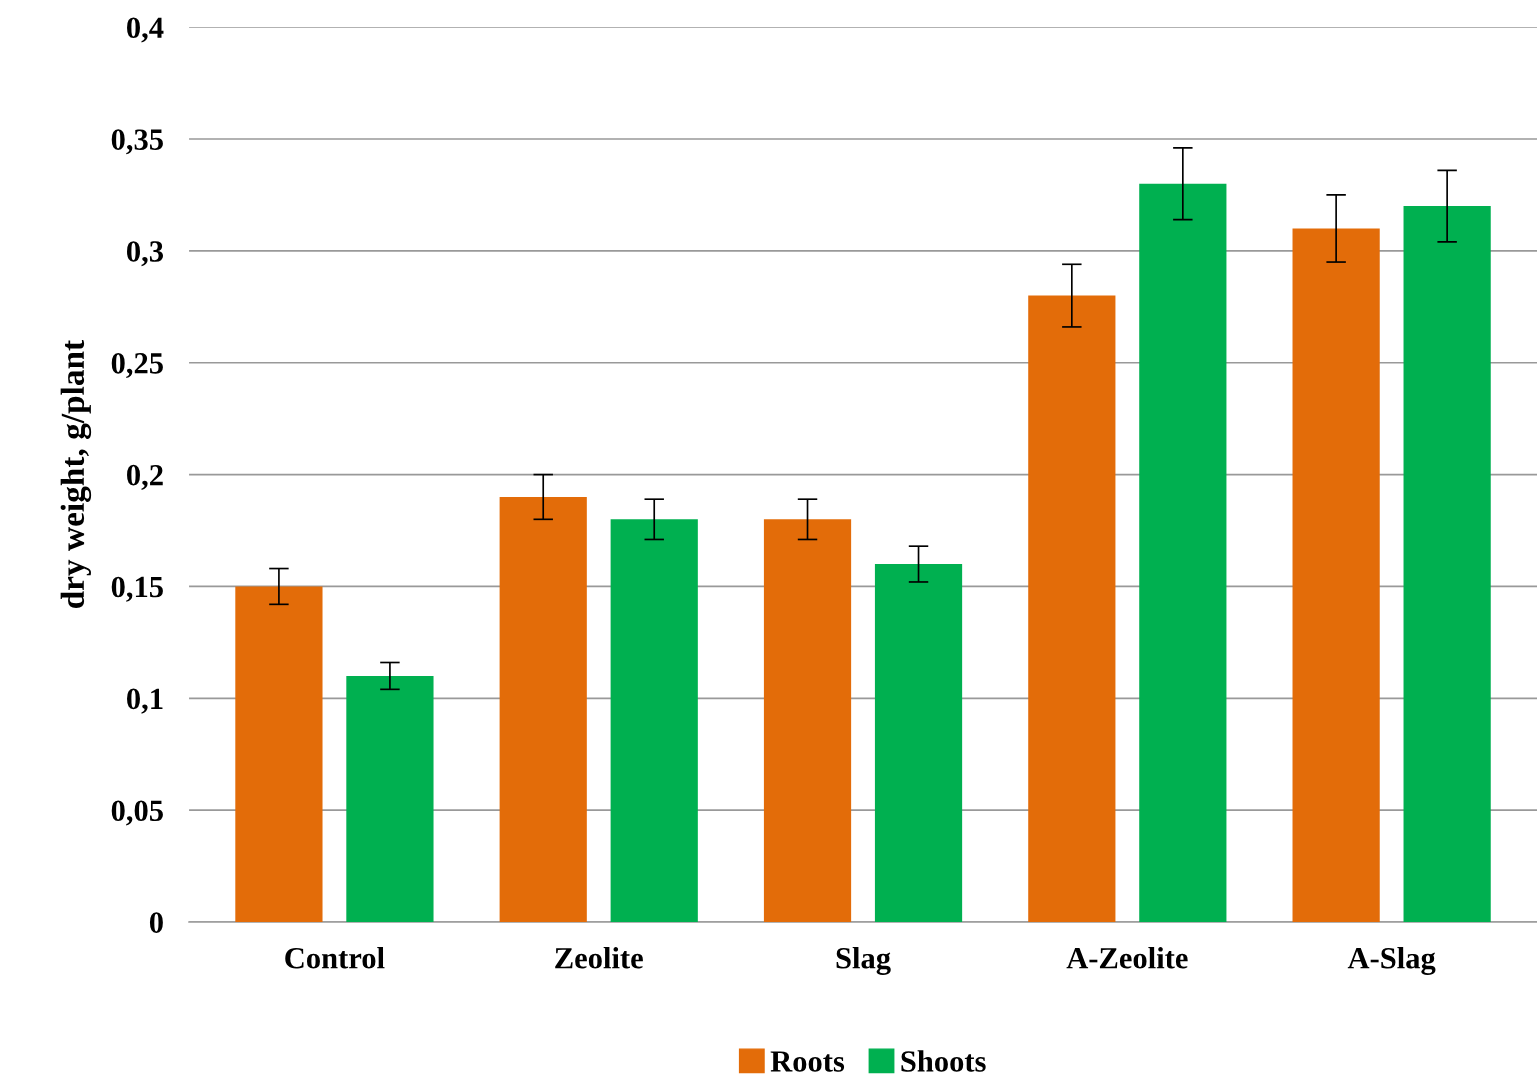 Image resolution: width=1537 pixels, height=1086 pixels. What do you see at coordinates (145, 477) in the screenshot?
I see `y-tick-label: 0,2` at bounding box center [145, 477].